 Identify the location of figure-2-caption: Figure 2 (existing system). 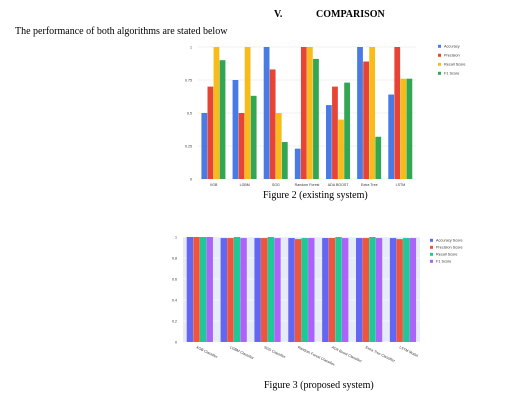
(315, 195).